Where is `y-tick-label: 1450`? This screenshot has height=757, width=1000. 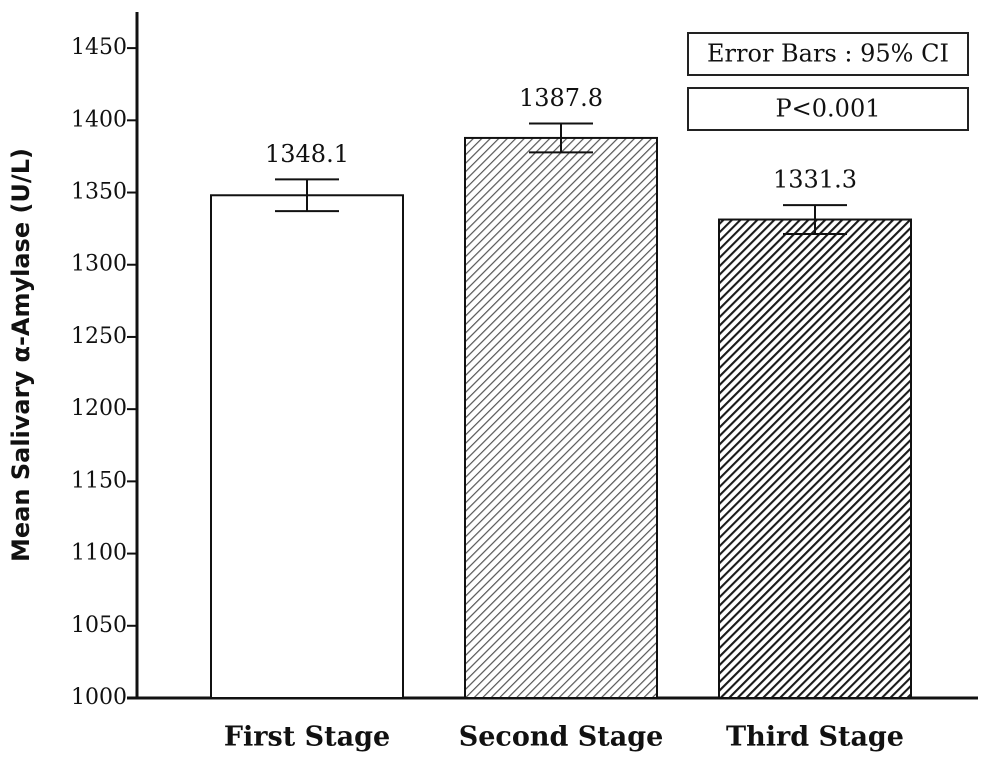 y-tick-label: 1450 is located at coordinates (99, 47).